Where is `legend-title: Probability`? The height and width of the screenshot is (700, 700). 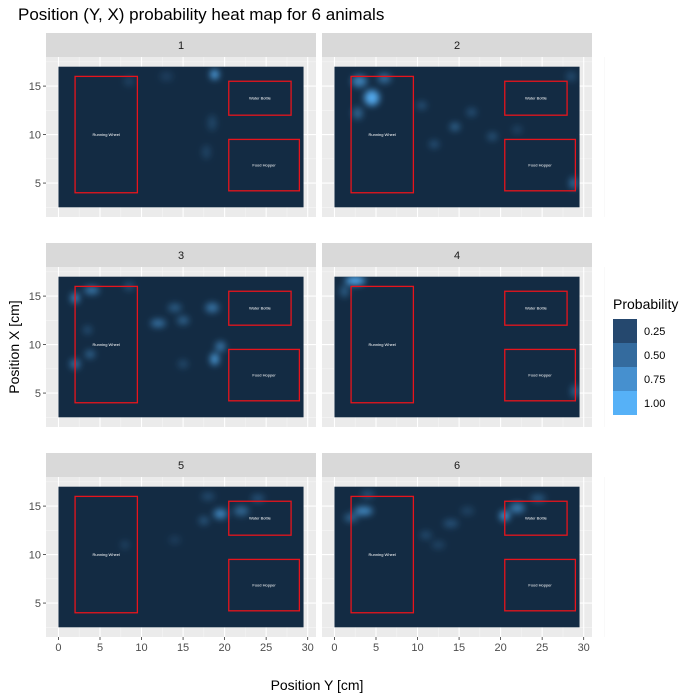 legend-title: Probability is located at coordinates (645, 304).